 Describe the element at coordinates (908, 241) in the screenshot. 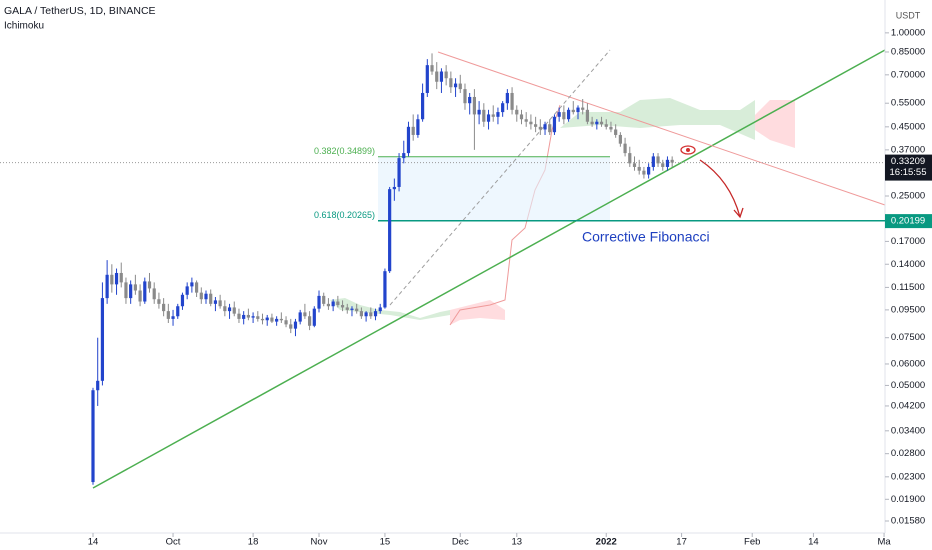

I see `y-tick-label: 0.17000` at that location.